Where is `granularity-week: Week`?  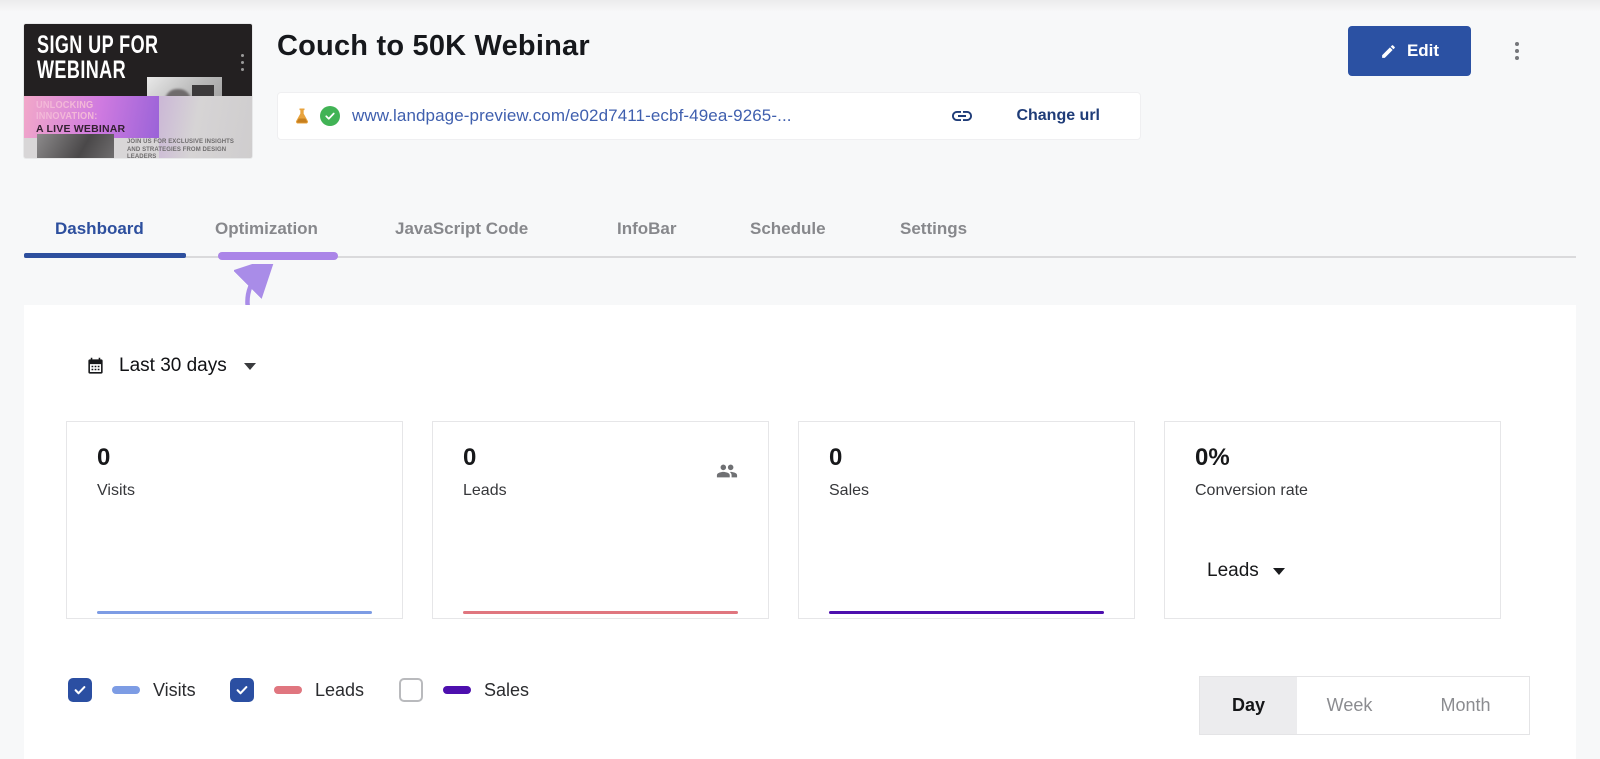 granularity-week: Week is located at coordinates (1349, 705).